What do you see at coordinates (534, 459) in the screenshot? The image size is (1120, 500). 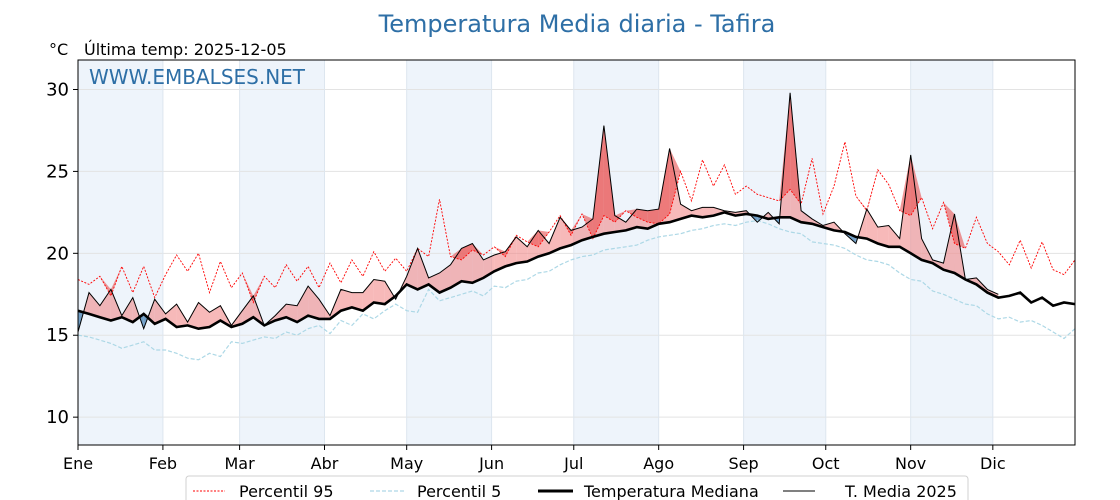 I see `x-axis: Ene Feb Mar Abr May Jun Jul Ago Sep Oct Nov Dic` at bounding box center [534, 459].